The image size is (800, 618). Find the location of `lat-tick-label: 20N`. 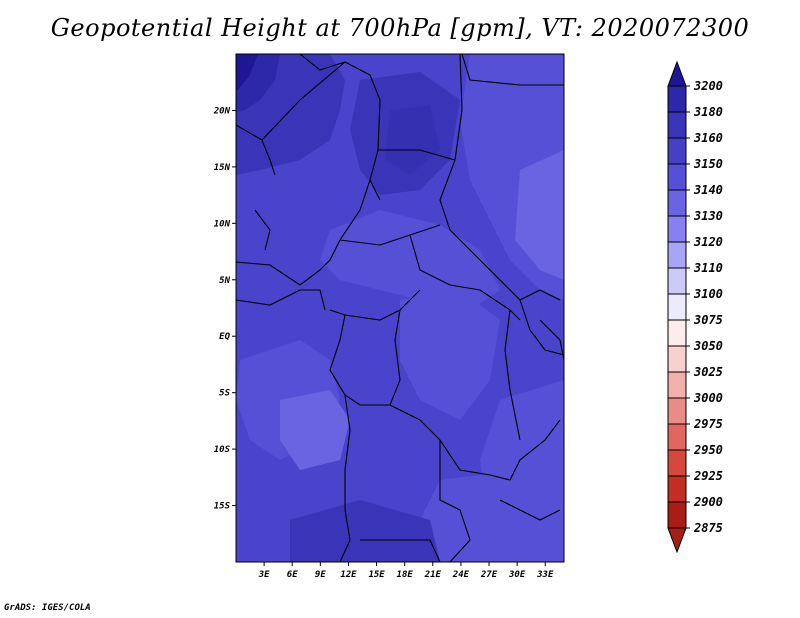

lat-tick-label: 20N is located at coordinates (222, 111).